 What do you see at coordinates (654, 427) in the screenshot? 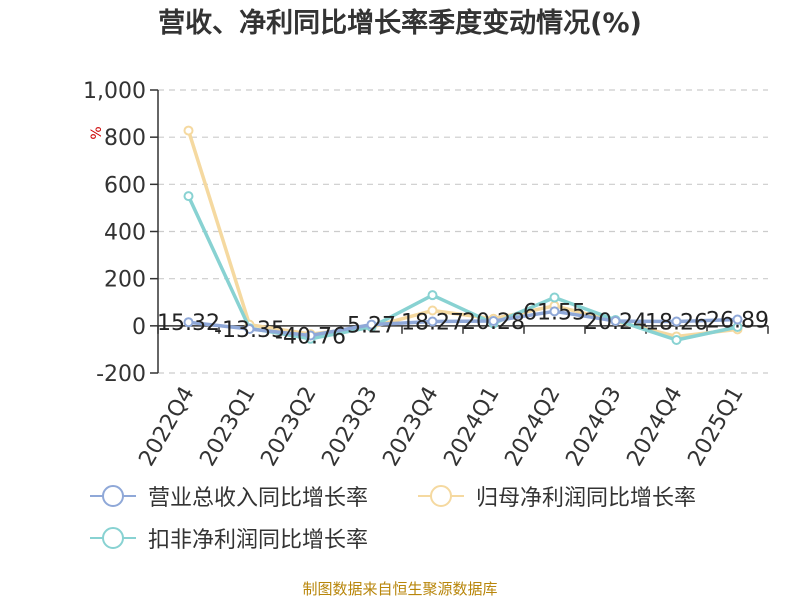
I see `x-tick-label: 2024Q4` at bounding box center [654, 427].